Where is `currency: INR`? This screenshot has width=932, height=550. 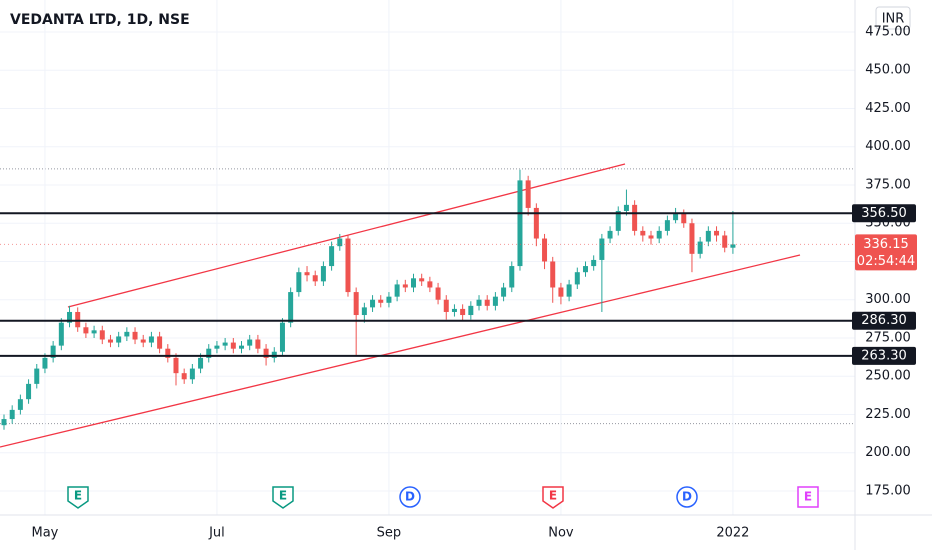 currency: INR is located at coordinates (893, 19).